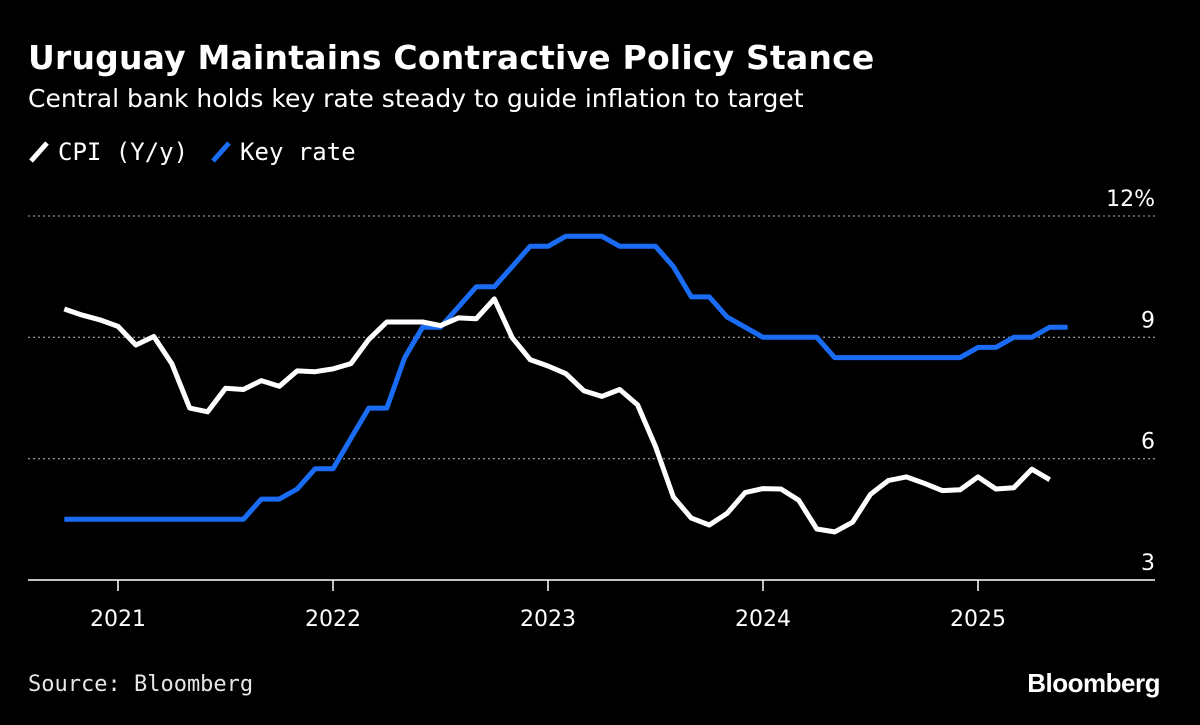 Image resolution: width=1200 pixels, height=725 pixels. Describe the element at coordinates (123, 152) in the screenshot. I see `legend-label-cpi: CPI (Y/y)` at that location.